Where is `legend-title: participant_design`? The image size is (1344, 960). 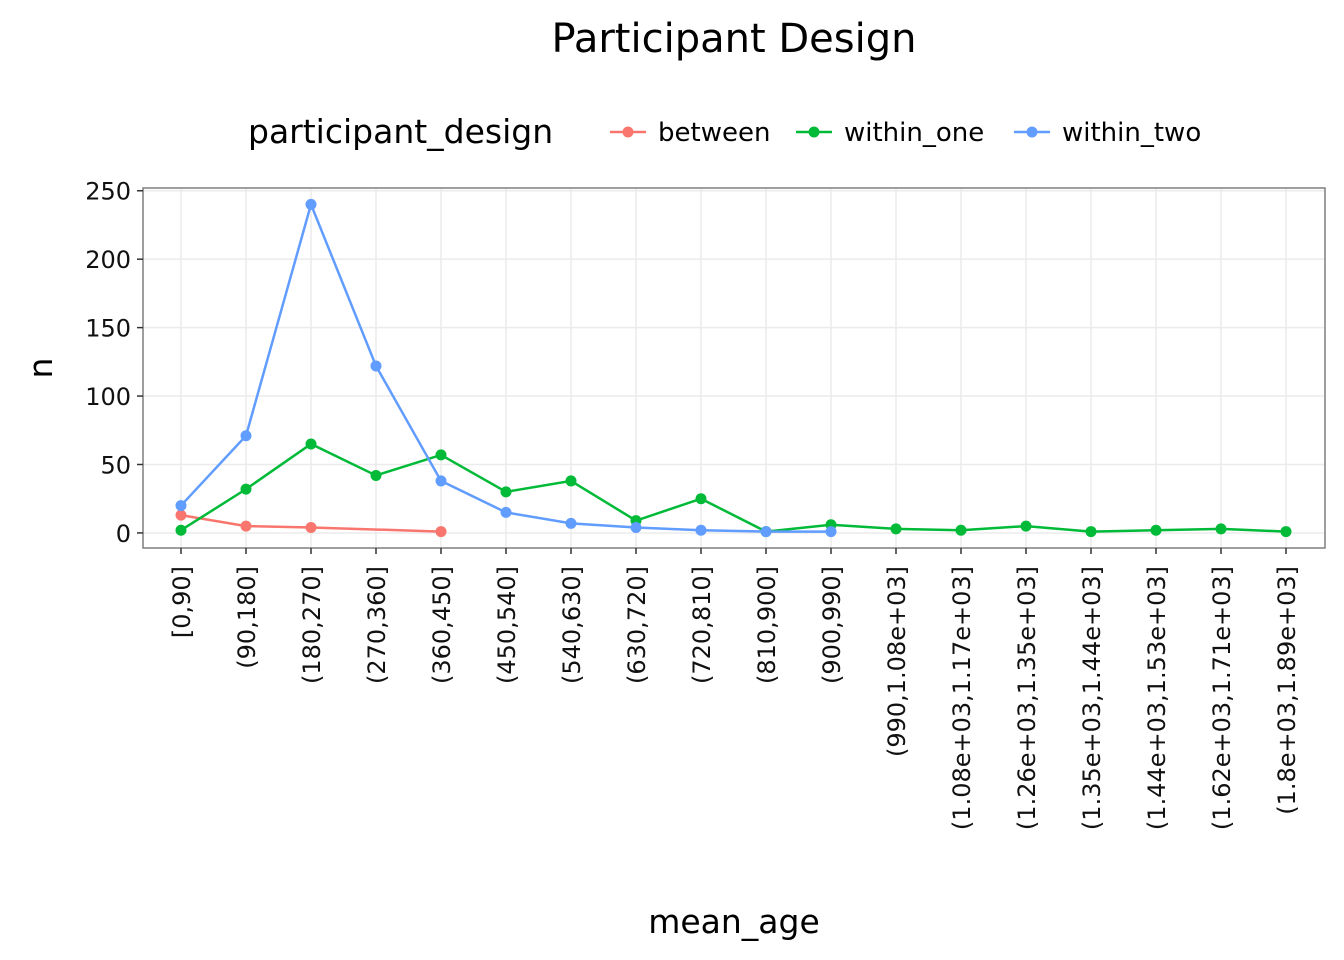 legend-title: participant_design is located at coordinates (400, 131).